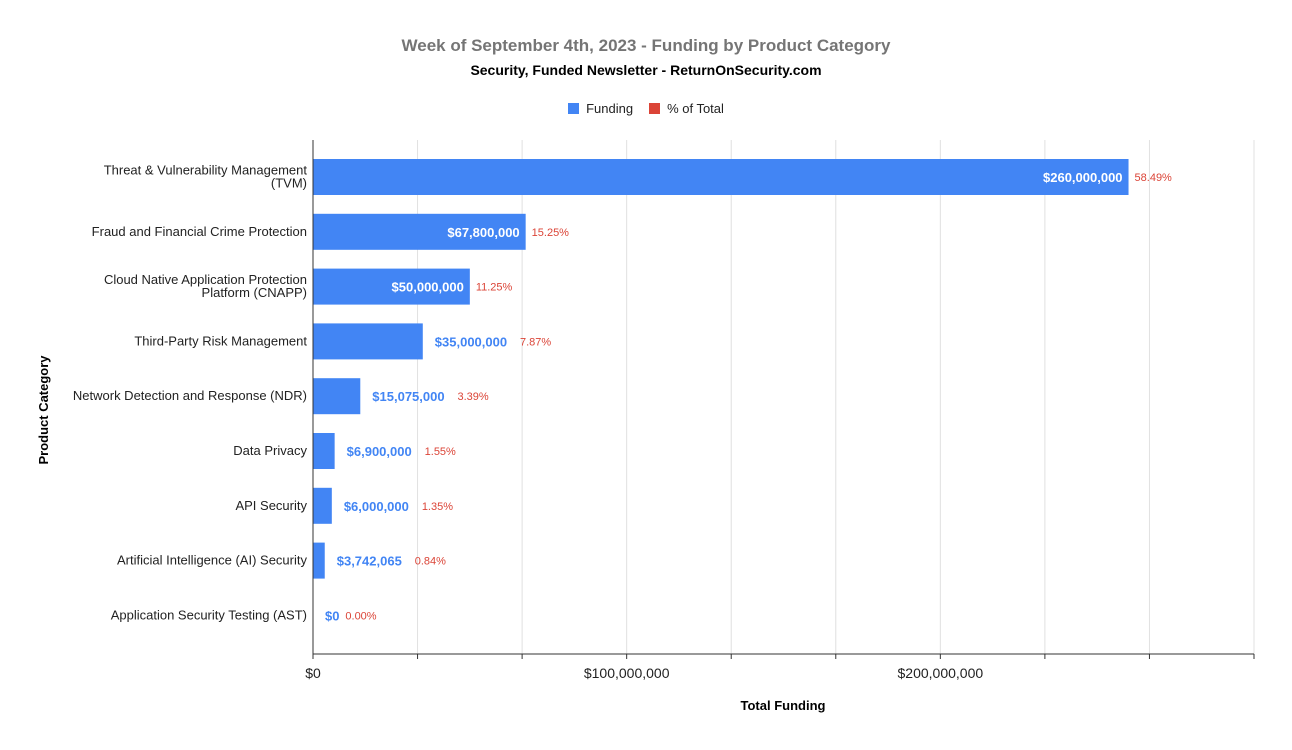  I want to click on category-label: Artificial Intelligence (AI) Security, so click(212, 560).